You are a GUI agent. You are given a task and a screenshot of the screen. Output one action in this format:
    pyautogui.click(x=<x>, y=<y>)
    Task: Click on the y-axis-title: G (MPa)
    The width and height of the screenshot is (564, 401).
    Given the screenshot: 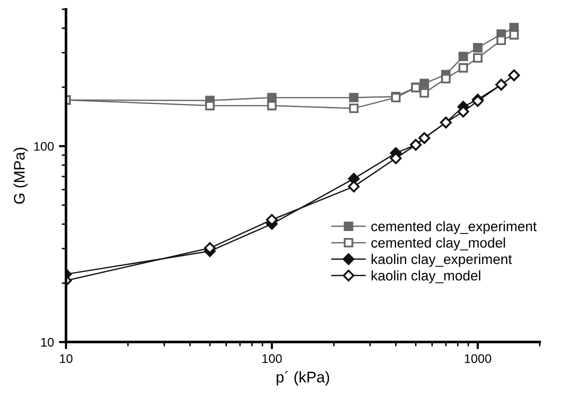 What is the action you would take?
    pyautogui.click(x=21, y=176)
    